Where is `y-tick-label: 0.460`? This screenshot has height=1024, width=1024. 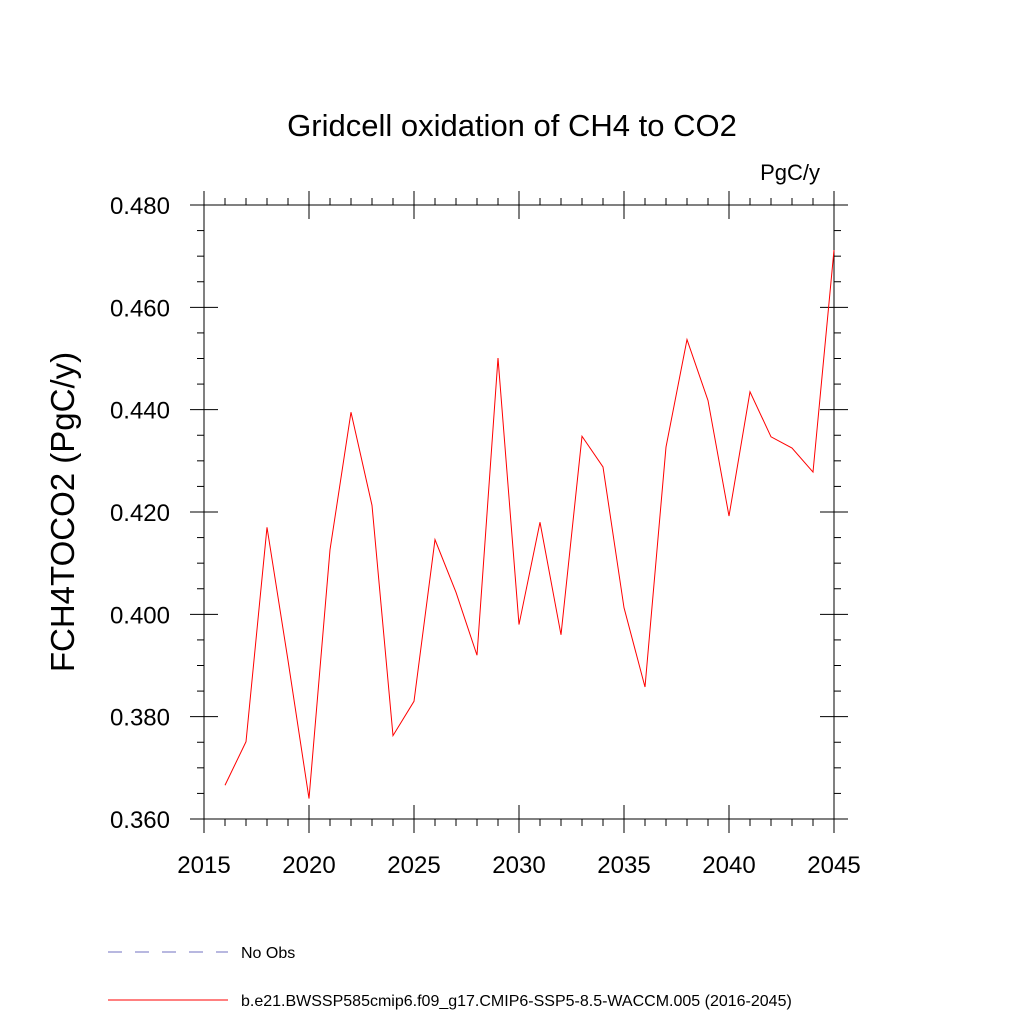 y-tick-label: 0.460 is located at coordinates (140, 308).